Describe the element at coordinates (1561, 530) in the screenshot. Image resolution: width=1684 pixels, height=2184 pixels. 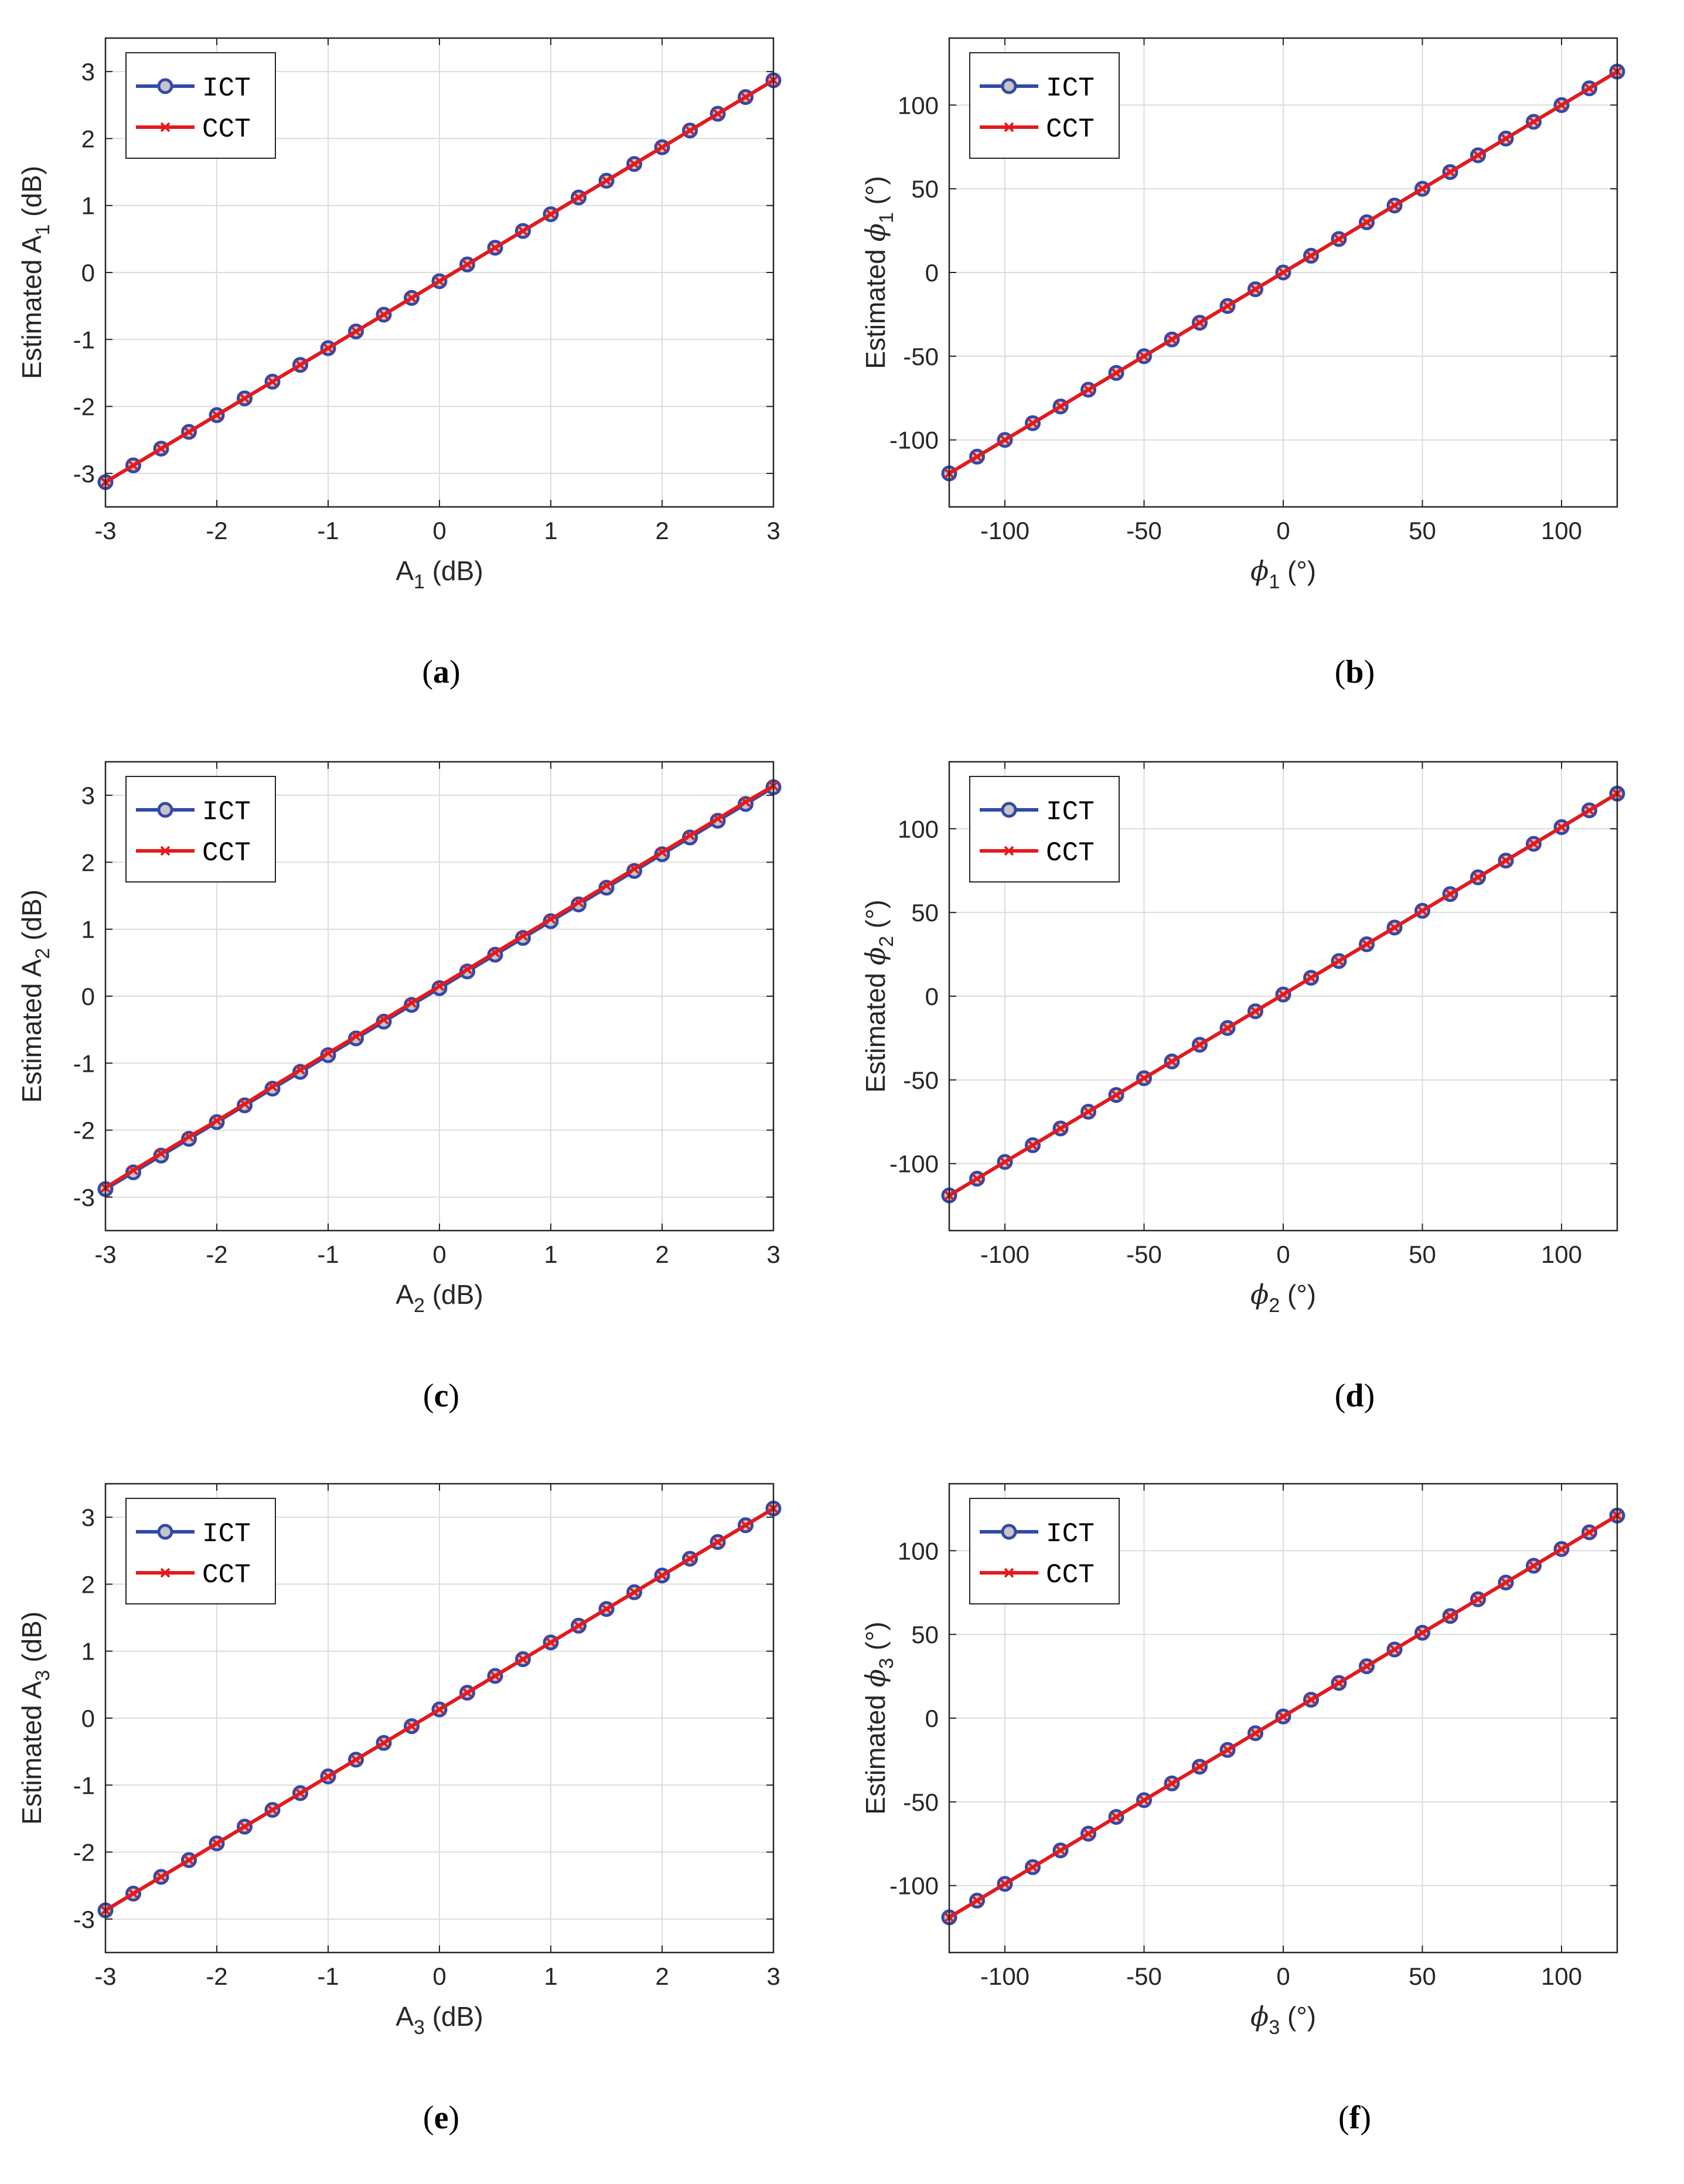
I see `x-tick-label-b-4: 100` at that location.